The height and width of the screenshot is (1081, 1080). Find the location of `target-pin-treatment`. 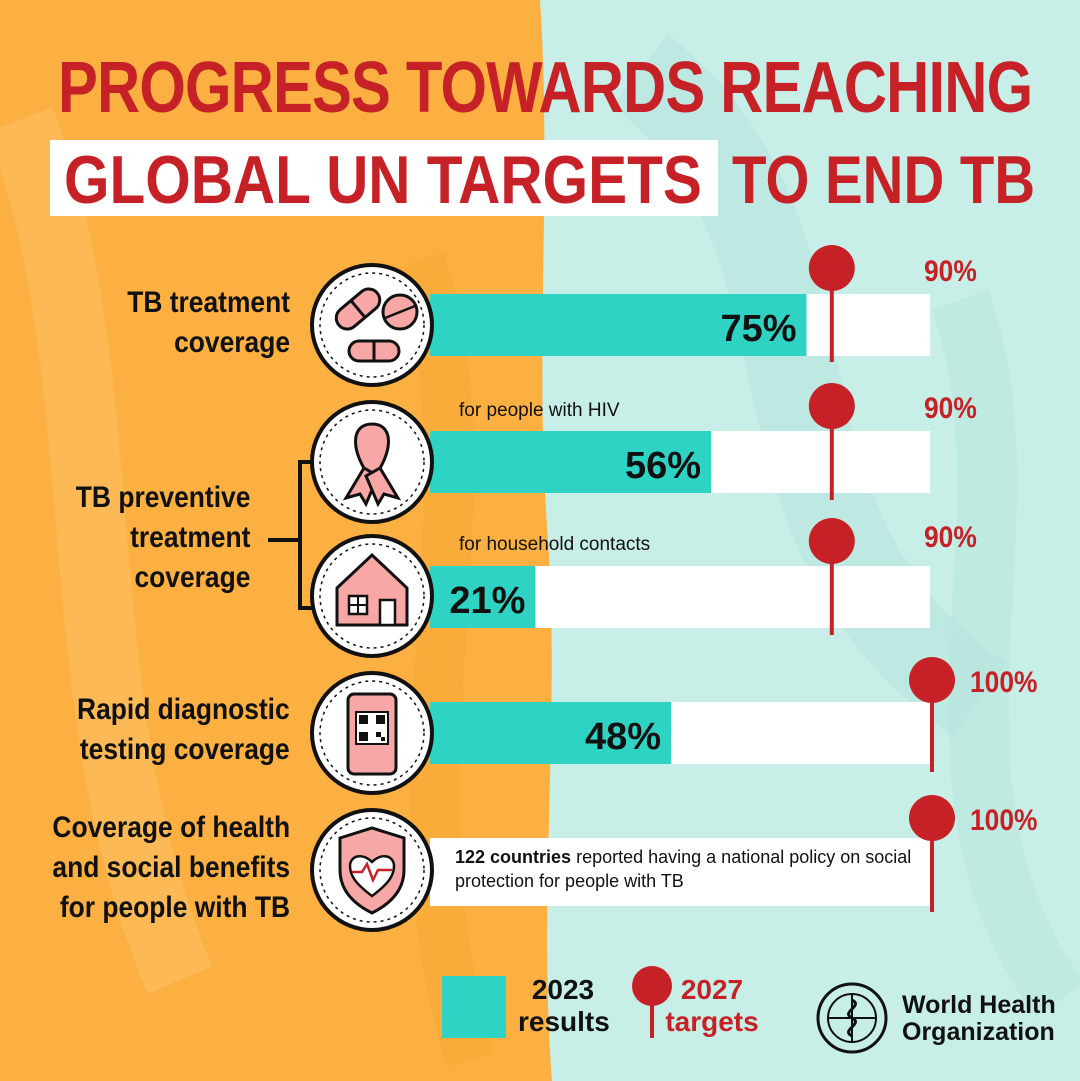

target-pin-treatment is located at coordinates (831, 303).